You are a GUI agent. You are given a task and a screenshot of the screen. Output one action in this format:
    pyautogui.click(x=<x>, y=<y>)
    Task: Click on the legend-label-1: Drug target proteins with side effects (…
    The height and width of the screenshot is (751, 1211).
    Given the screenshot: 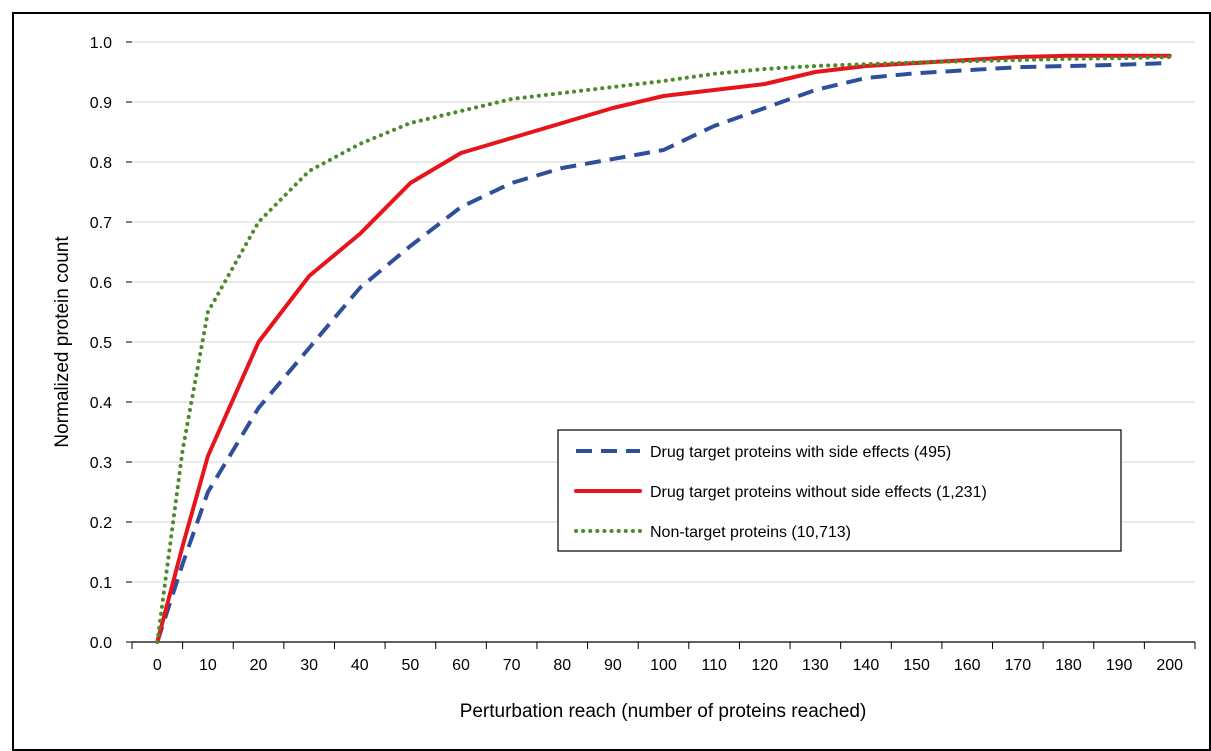 What is the action you would take?
    pyautogui.click(x=800, y=452)
    